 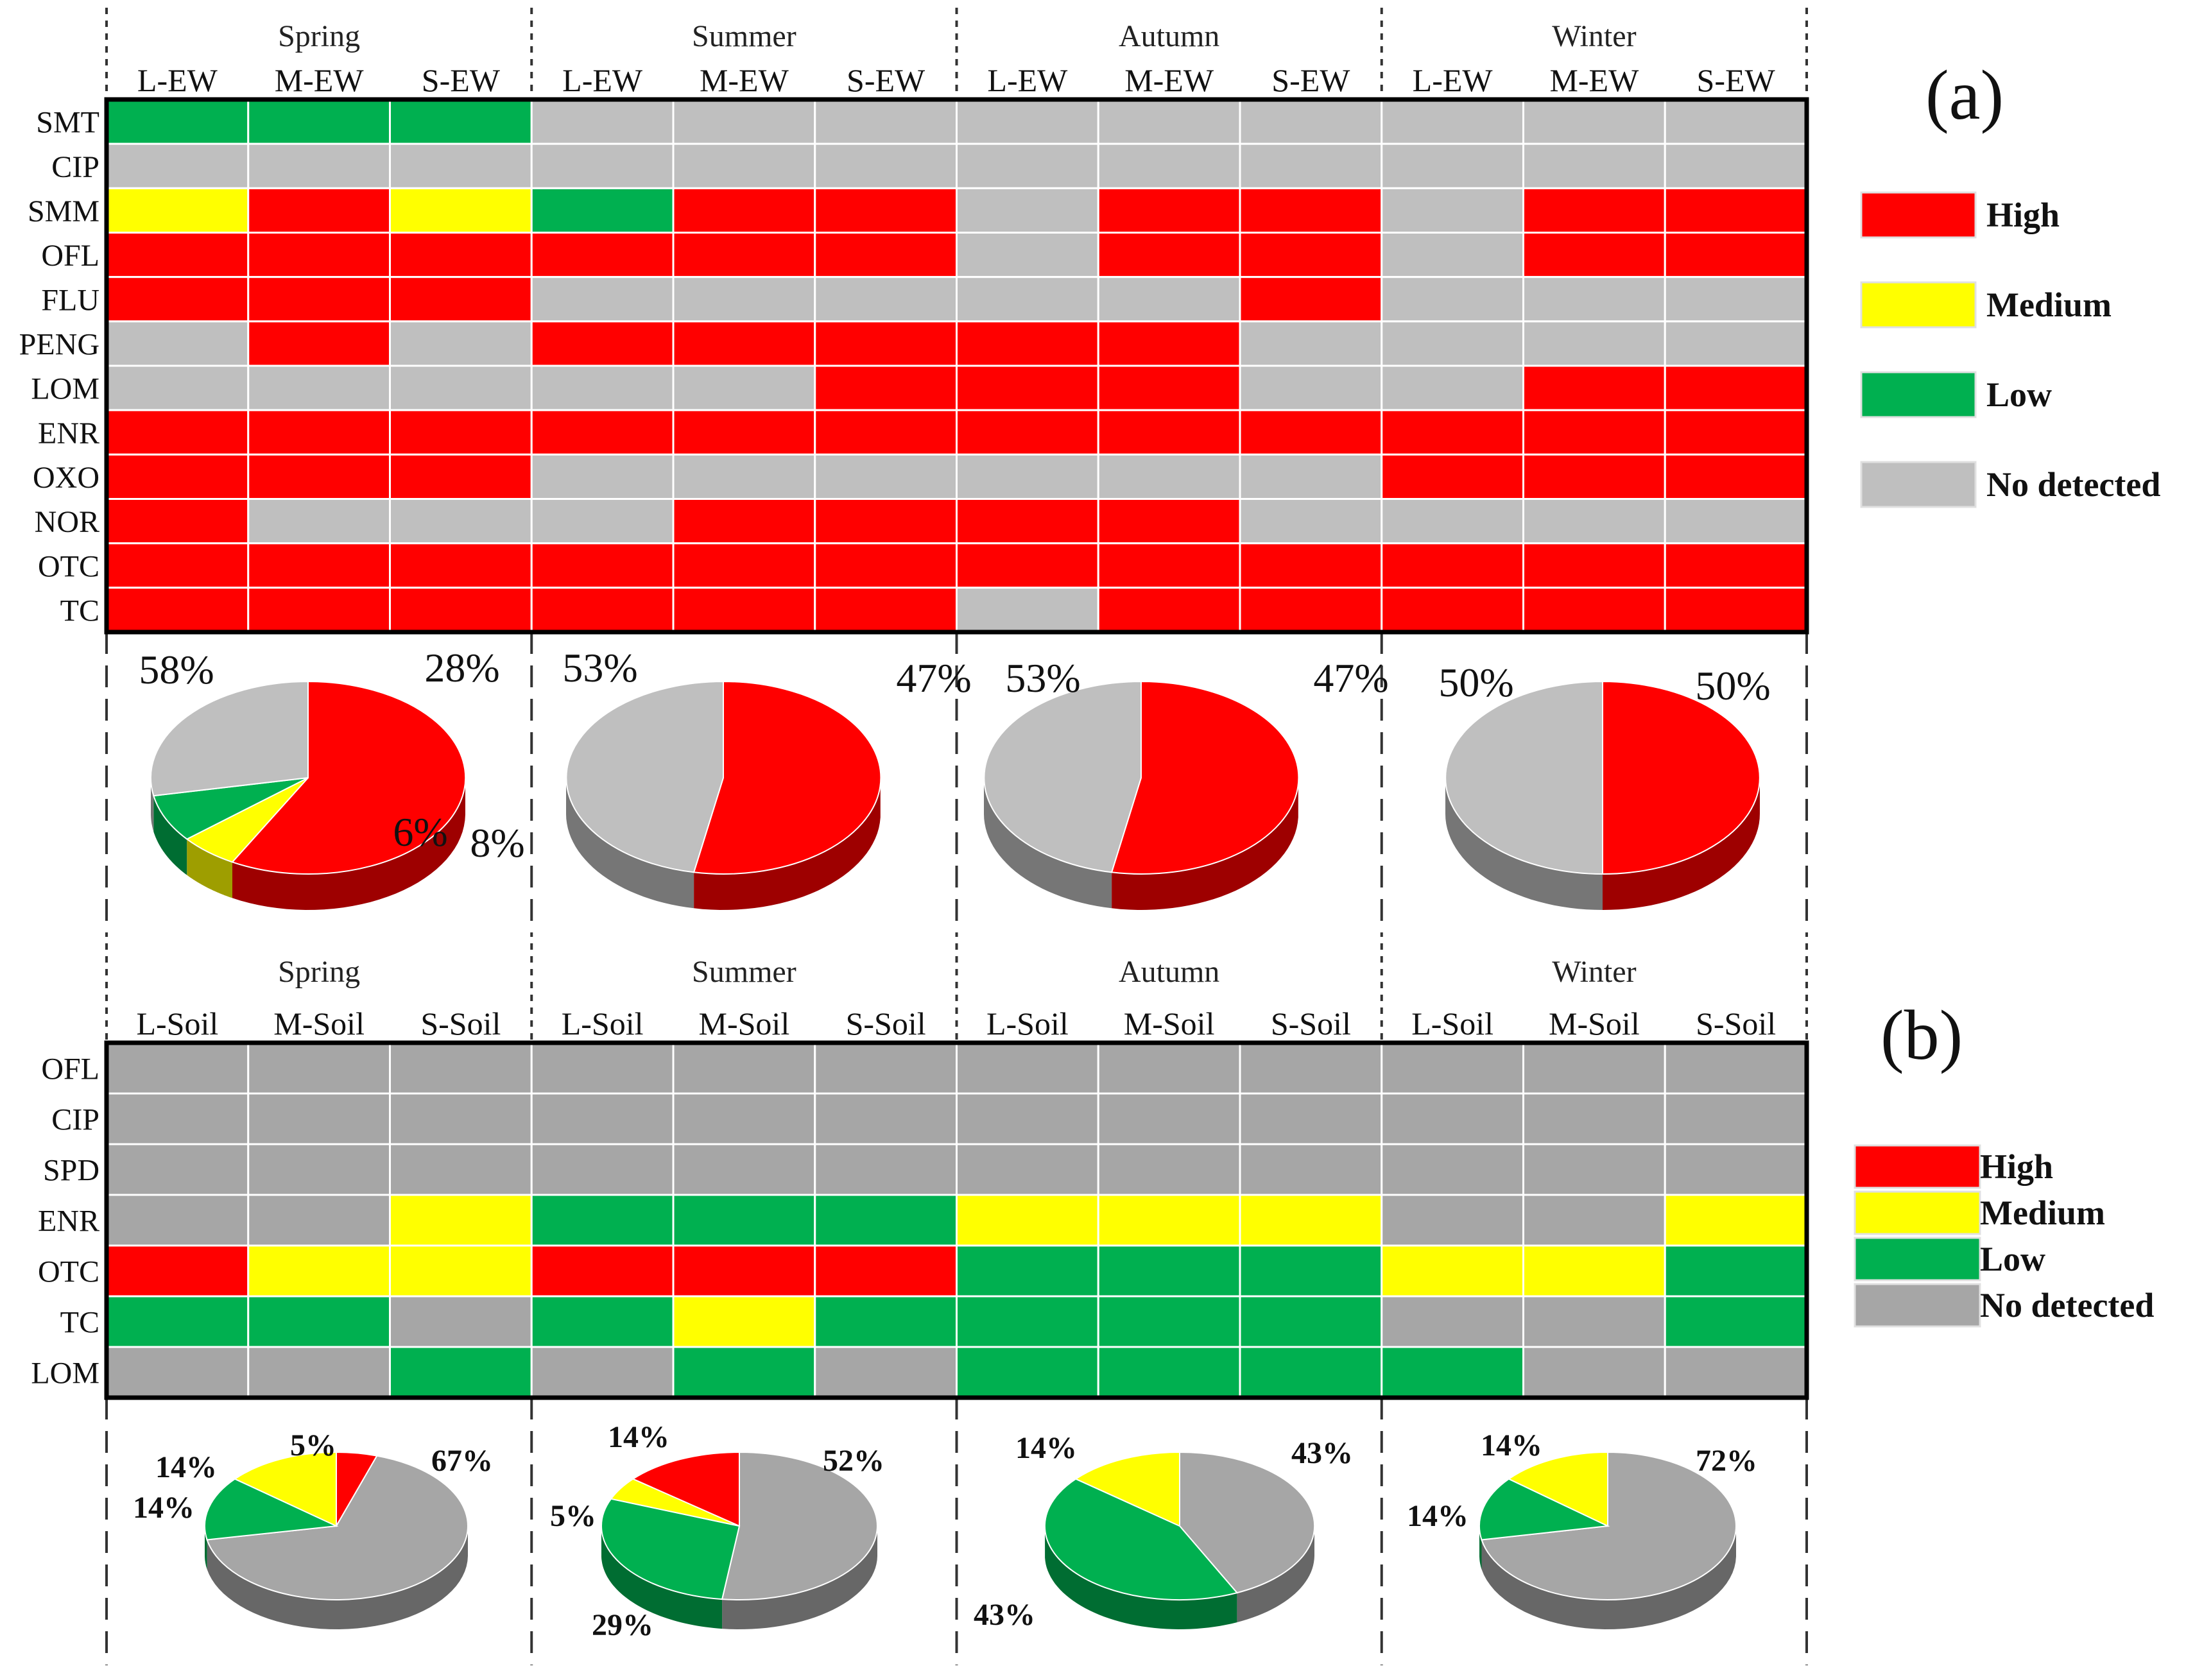 What do you see at coordinates (1311, 1023) in the screenshot?
I see `column-header: S-Soil` at bounding box center [1311, 1023].